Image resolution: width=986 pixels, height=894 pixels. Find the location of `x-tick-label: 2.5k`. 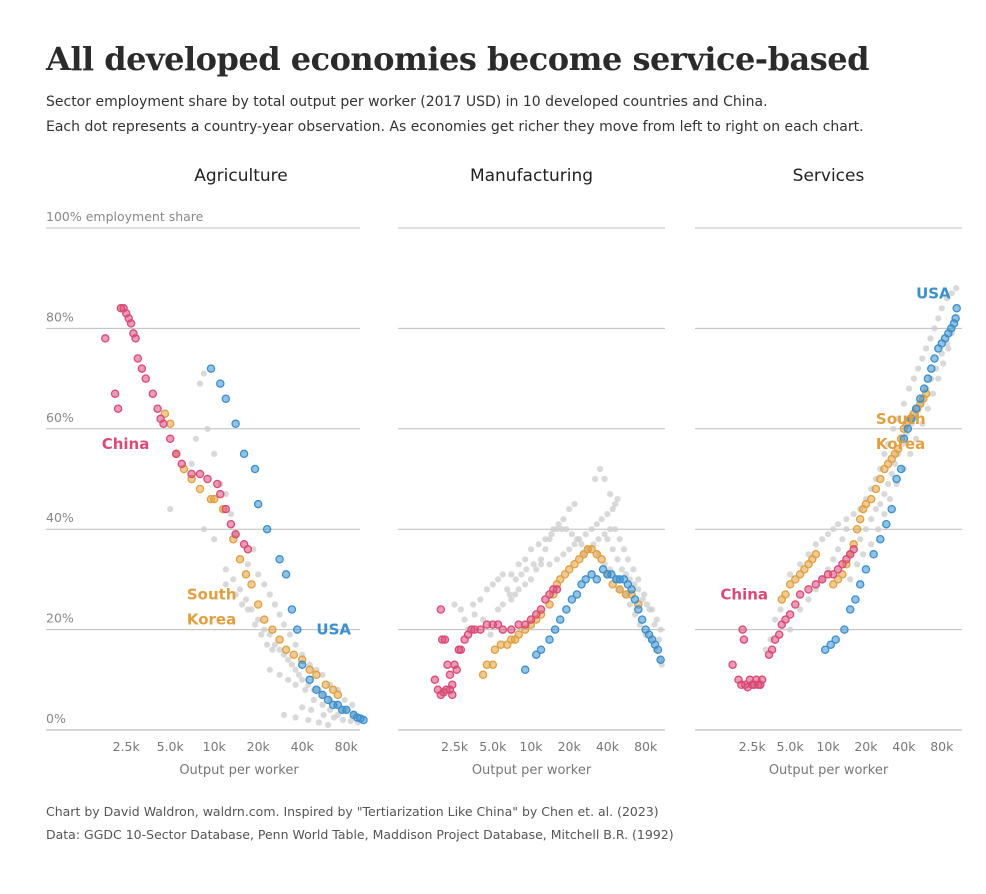

x-tick-label: 2.5k is located at coordinates (455, 746).